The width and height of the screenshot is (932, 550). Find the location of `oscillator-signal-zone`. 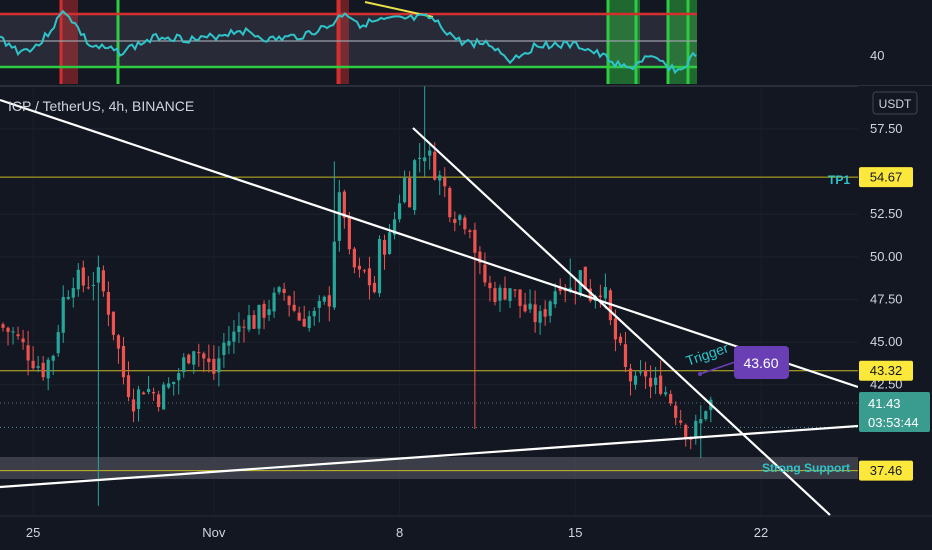

oscillator-signal-zone is located at coordinates (682, 42).